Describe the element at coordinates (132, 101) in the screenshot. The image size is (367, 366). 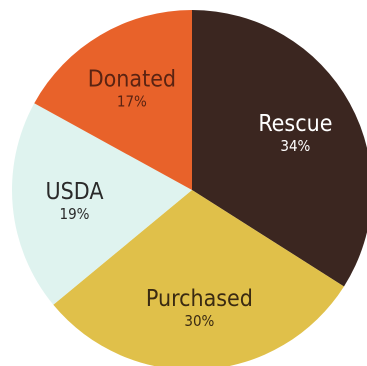
I see `slice-value-donated: 17%` at that location.